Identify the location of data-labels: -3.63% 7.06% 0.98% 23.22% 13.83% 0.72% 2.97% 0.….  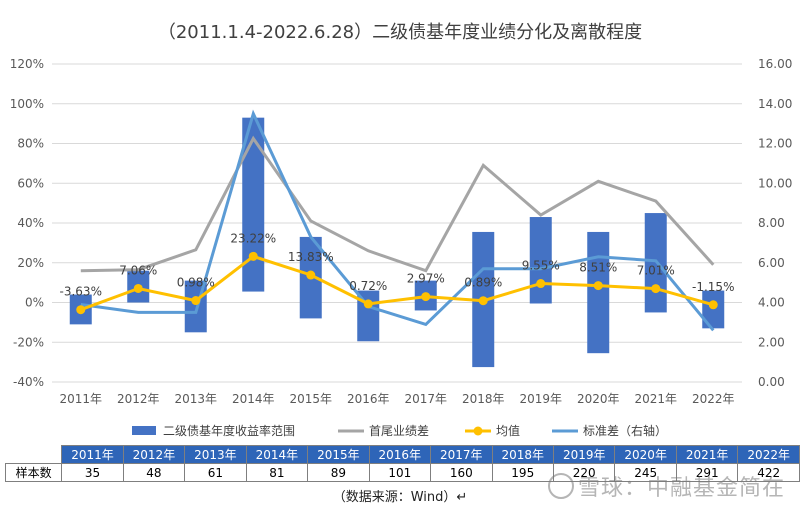
(397, 264).